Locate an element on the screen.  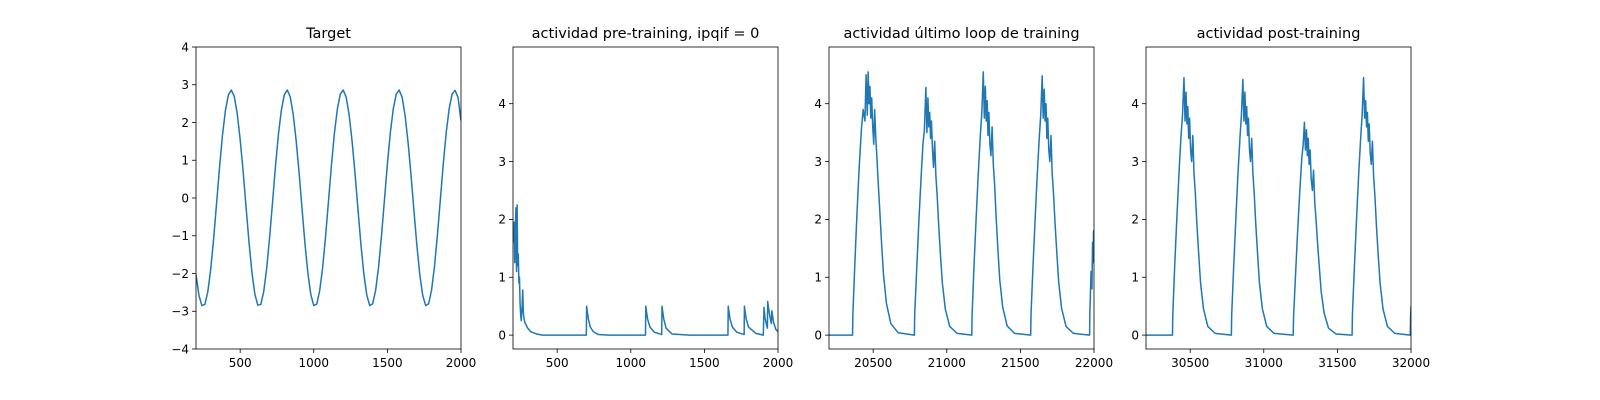
x-tick-label: 31500 is located at coordinates (1337, 363).